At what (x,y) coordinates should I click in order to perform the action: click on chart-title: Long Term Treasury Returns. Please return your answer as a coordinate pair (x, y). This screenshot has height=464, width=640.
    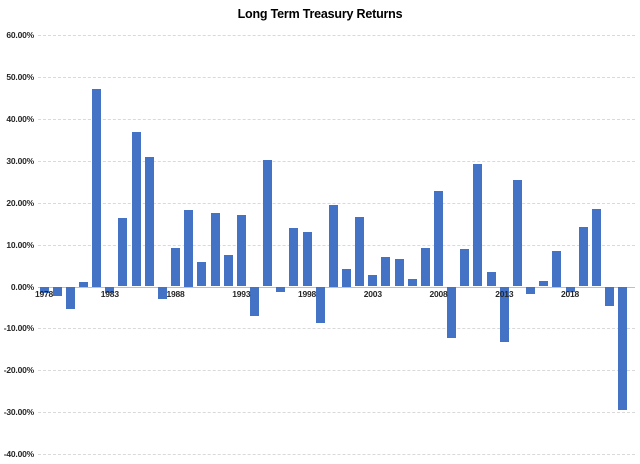
    Looking at the image, I should click on (320, 14).